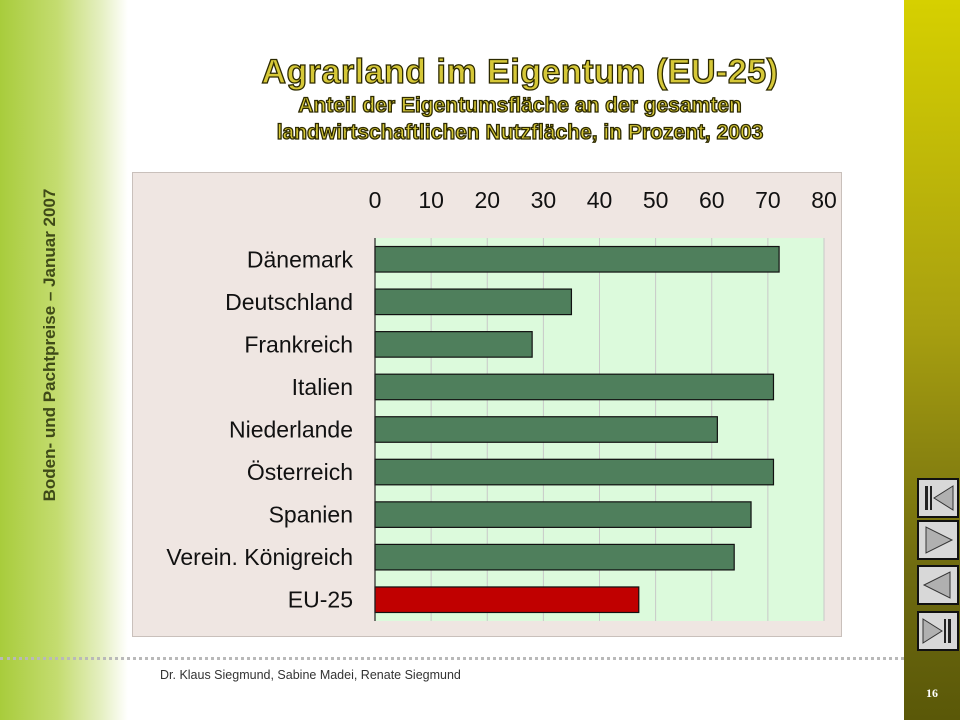  Describe the element at coordinates (768, 200) in the screenshot. I see `x-tick-label: 70` at that location.